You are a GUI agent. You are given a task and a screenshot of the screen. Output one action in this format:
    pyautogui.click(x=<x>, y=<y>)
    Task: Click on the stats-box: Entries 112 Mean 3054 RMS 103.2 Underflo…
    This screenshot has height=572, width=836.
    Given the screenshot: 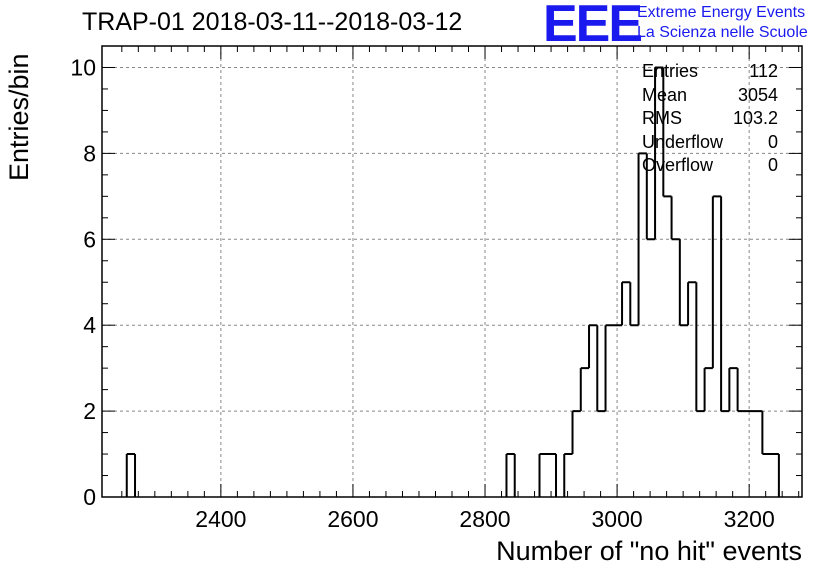 What is the action you would take?
    pyautogui.click(x=710, y=119)
    